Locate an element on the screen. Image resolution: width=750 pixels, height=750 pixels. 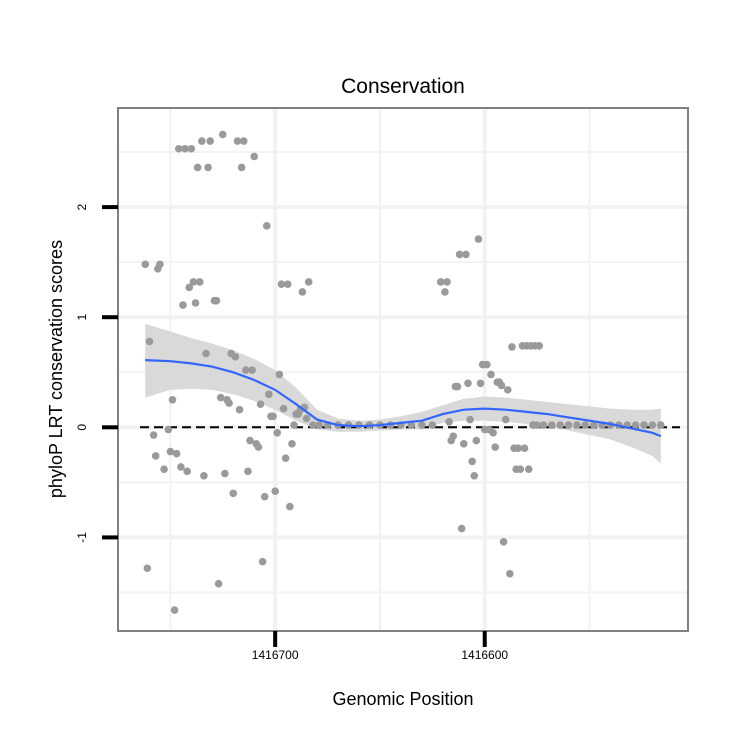
chart-title: Conservation is located at coordinates (403, 86).